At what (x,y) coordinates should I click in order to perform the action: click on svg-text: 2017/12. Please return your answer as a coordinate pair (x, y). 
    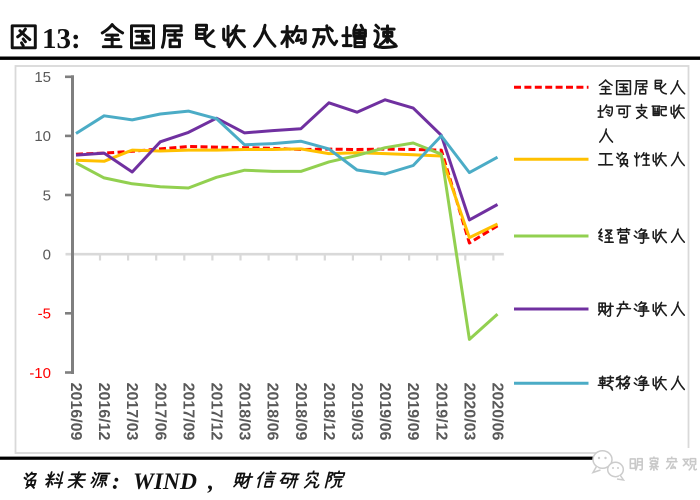
    Looking at the image, I should click on (216, 412).